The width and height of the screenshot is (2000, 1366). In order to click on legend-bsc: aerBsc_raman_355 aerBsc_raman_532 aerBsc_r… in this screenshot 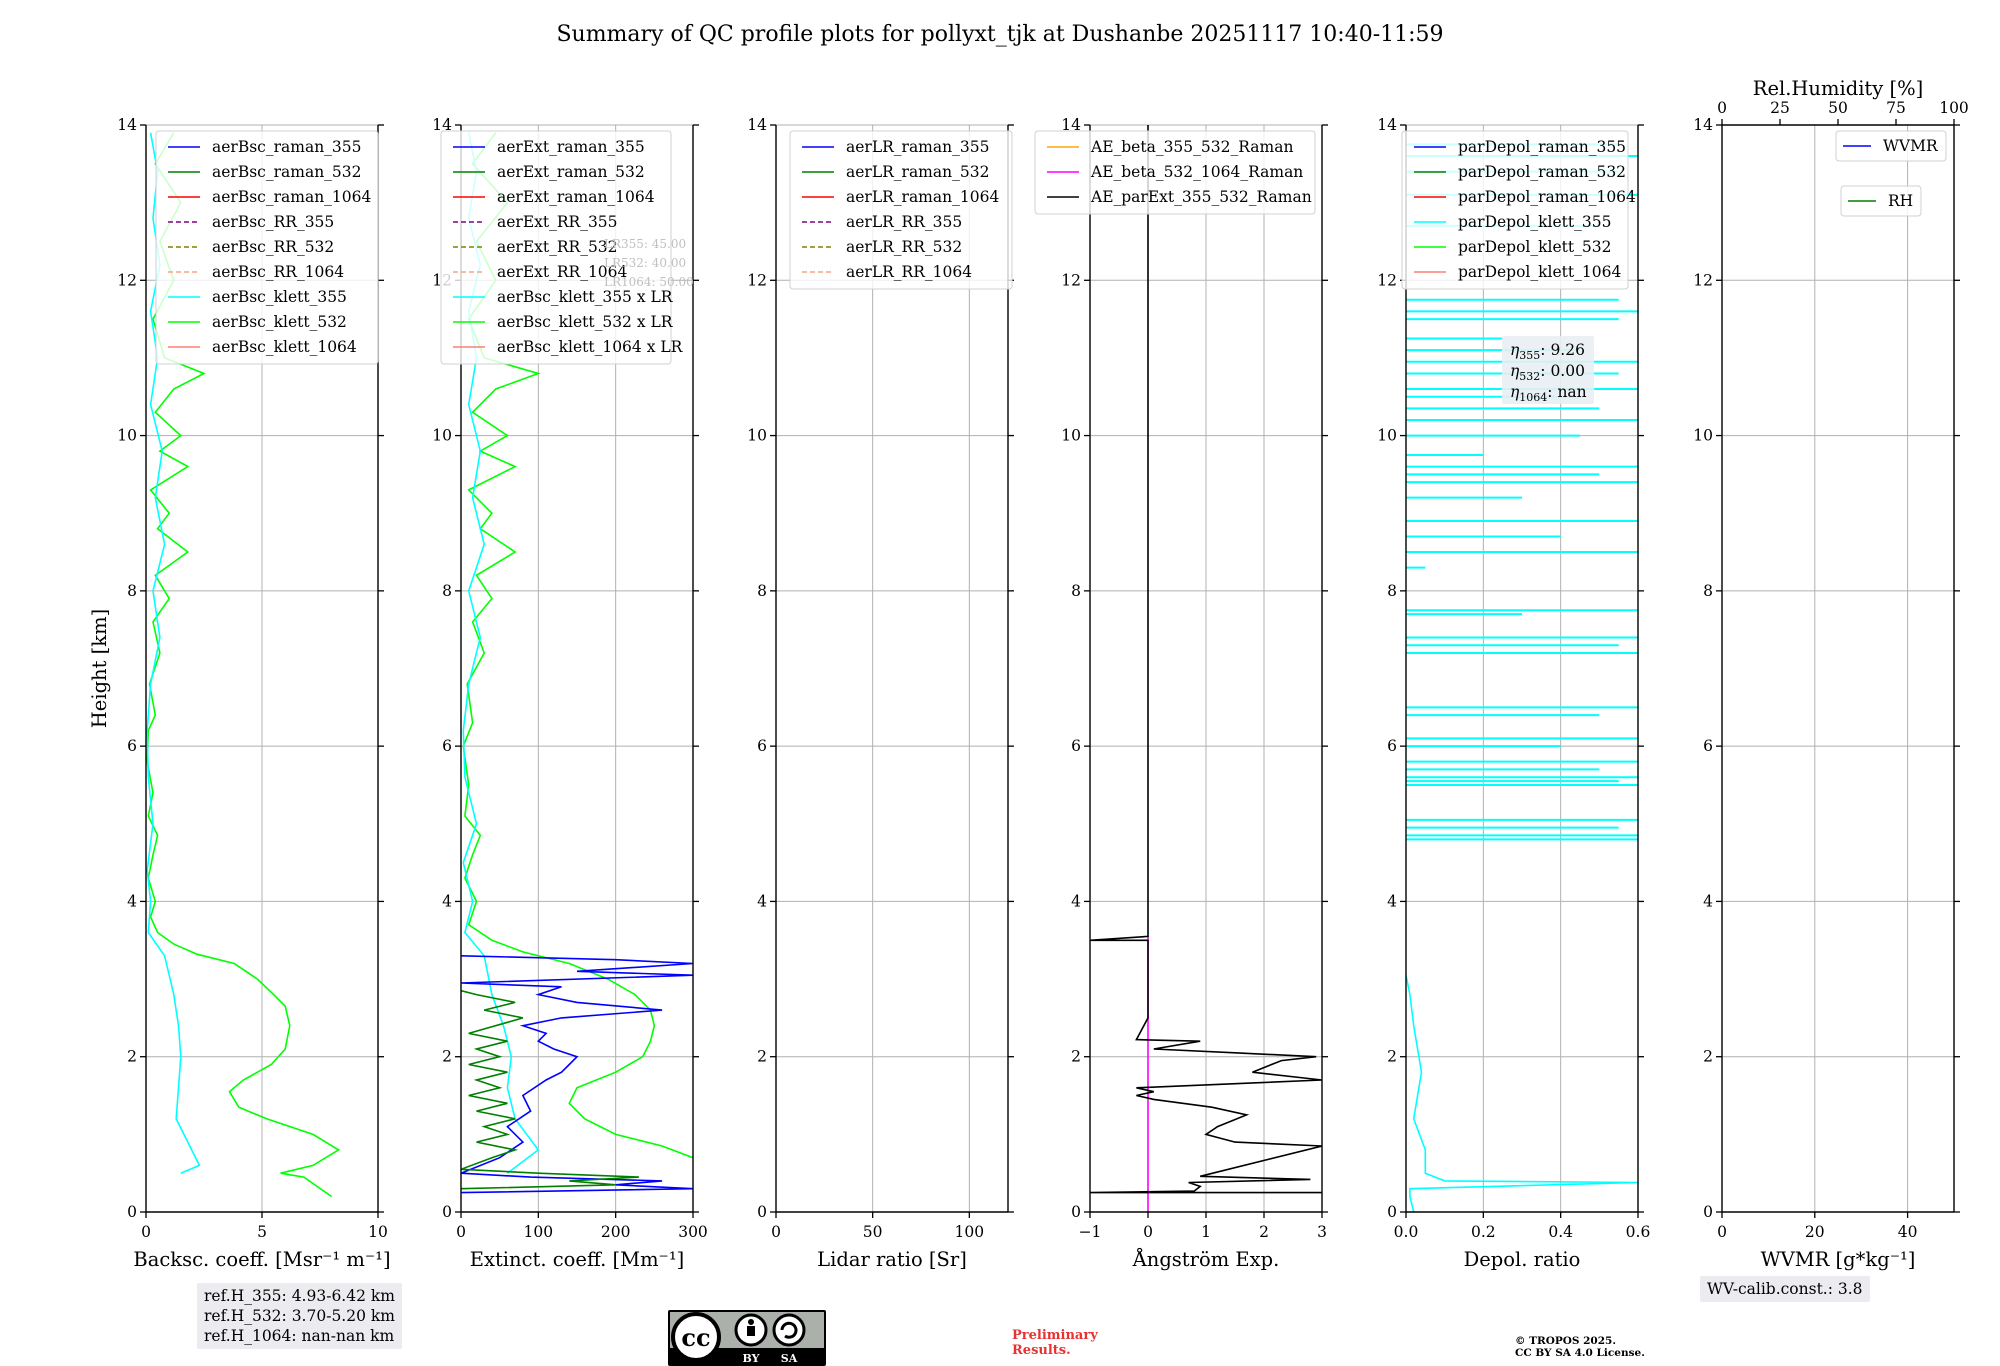, I will do `click(267, 247)`.